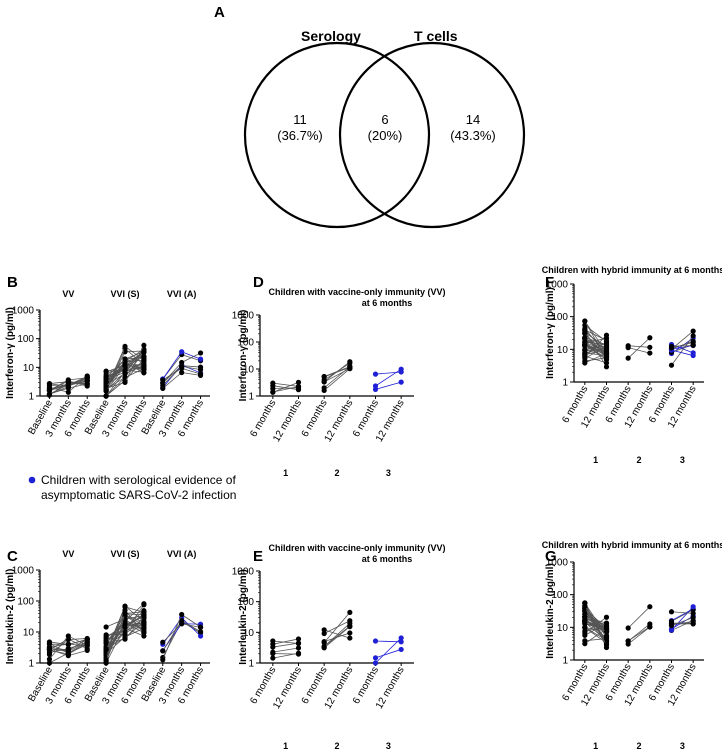 This screenshot has width=722, height=756. Describe the element at coordinates (388, 473) in the screenshot. I see `group-label: 3` at that location.